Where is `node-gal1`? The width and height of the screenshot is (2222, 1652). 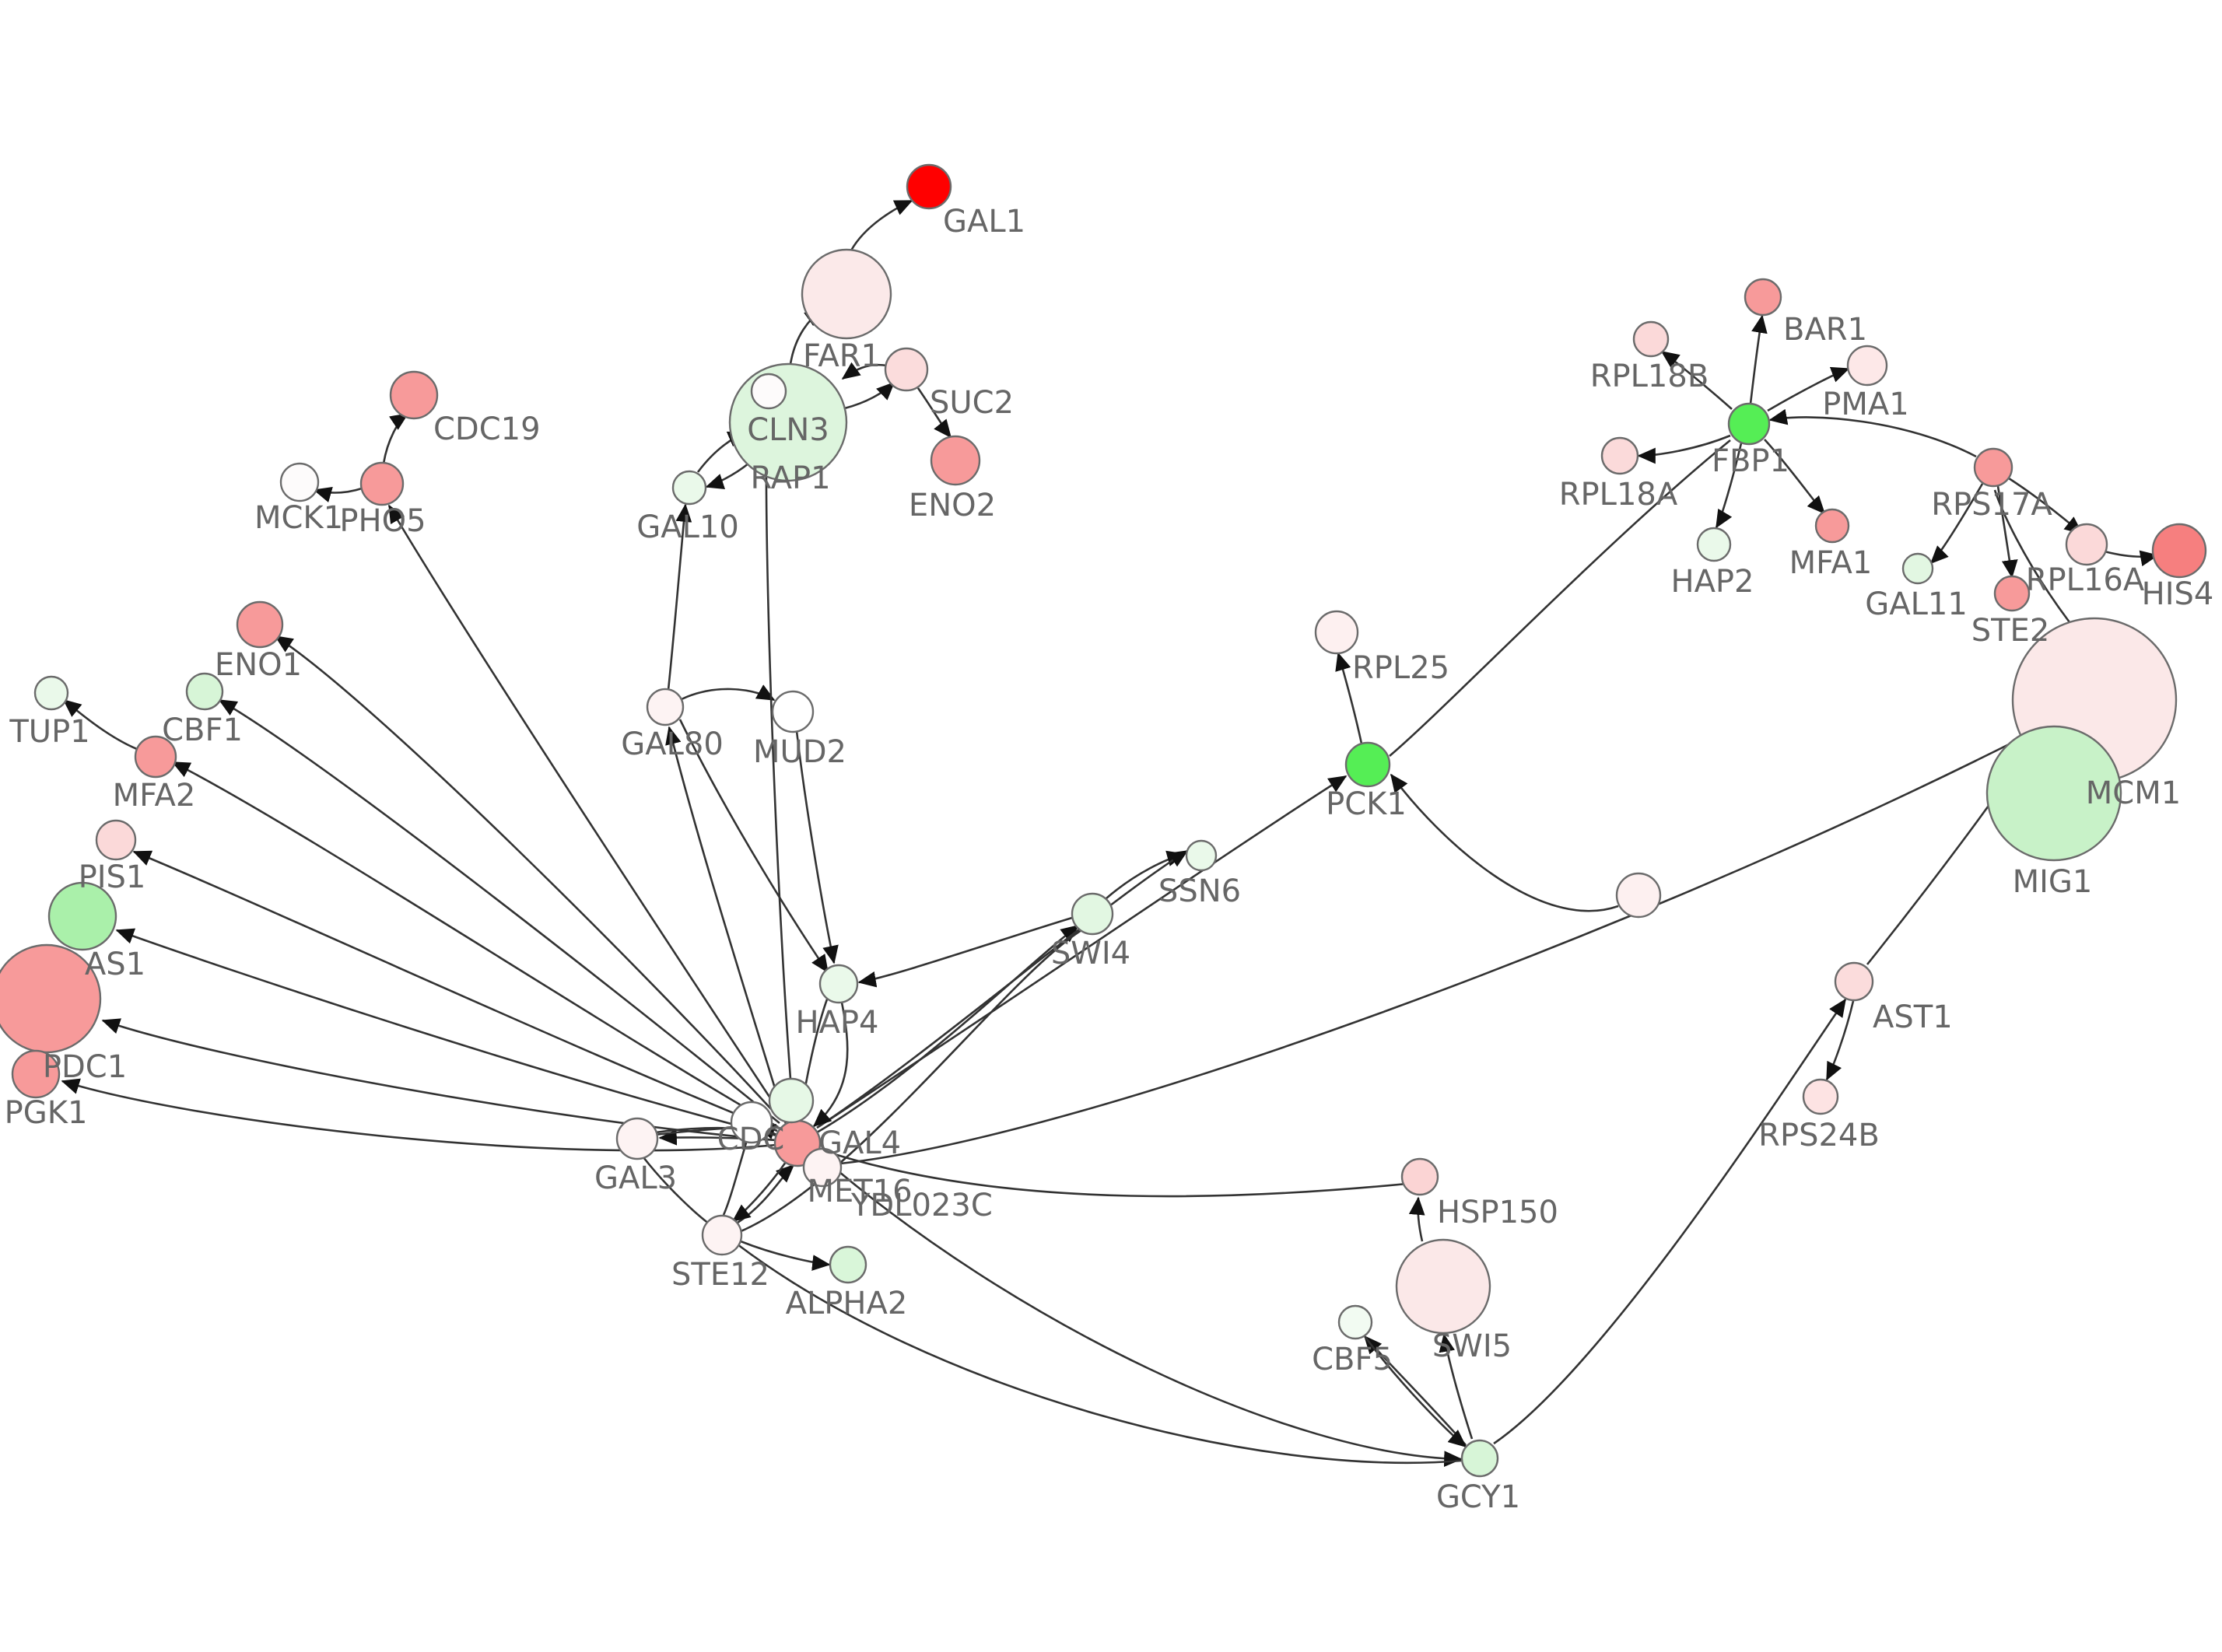
node-gal1 is located at coordinates (929, 187).